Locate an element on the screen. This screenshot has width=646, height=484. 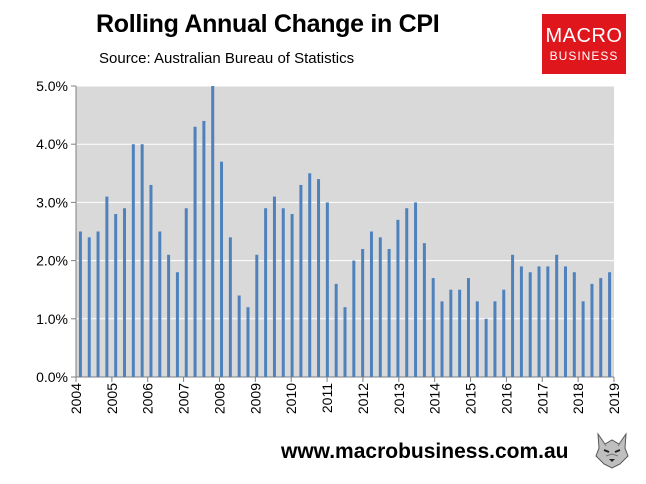
website-url: www.macrobusiness.com.au is located at coordinates (425, 451).